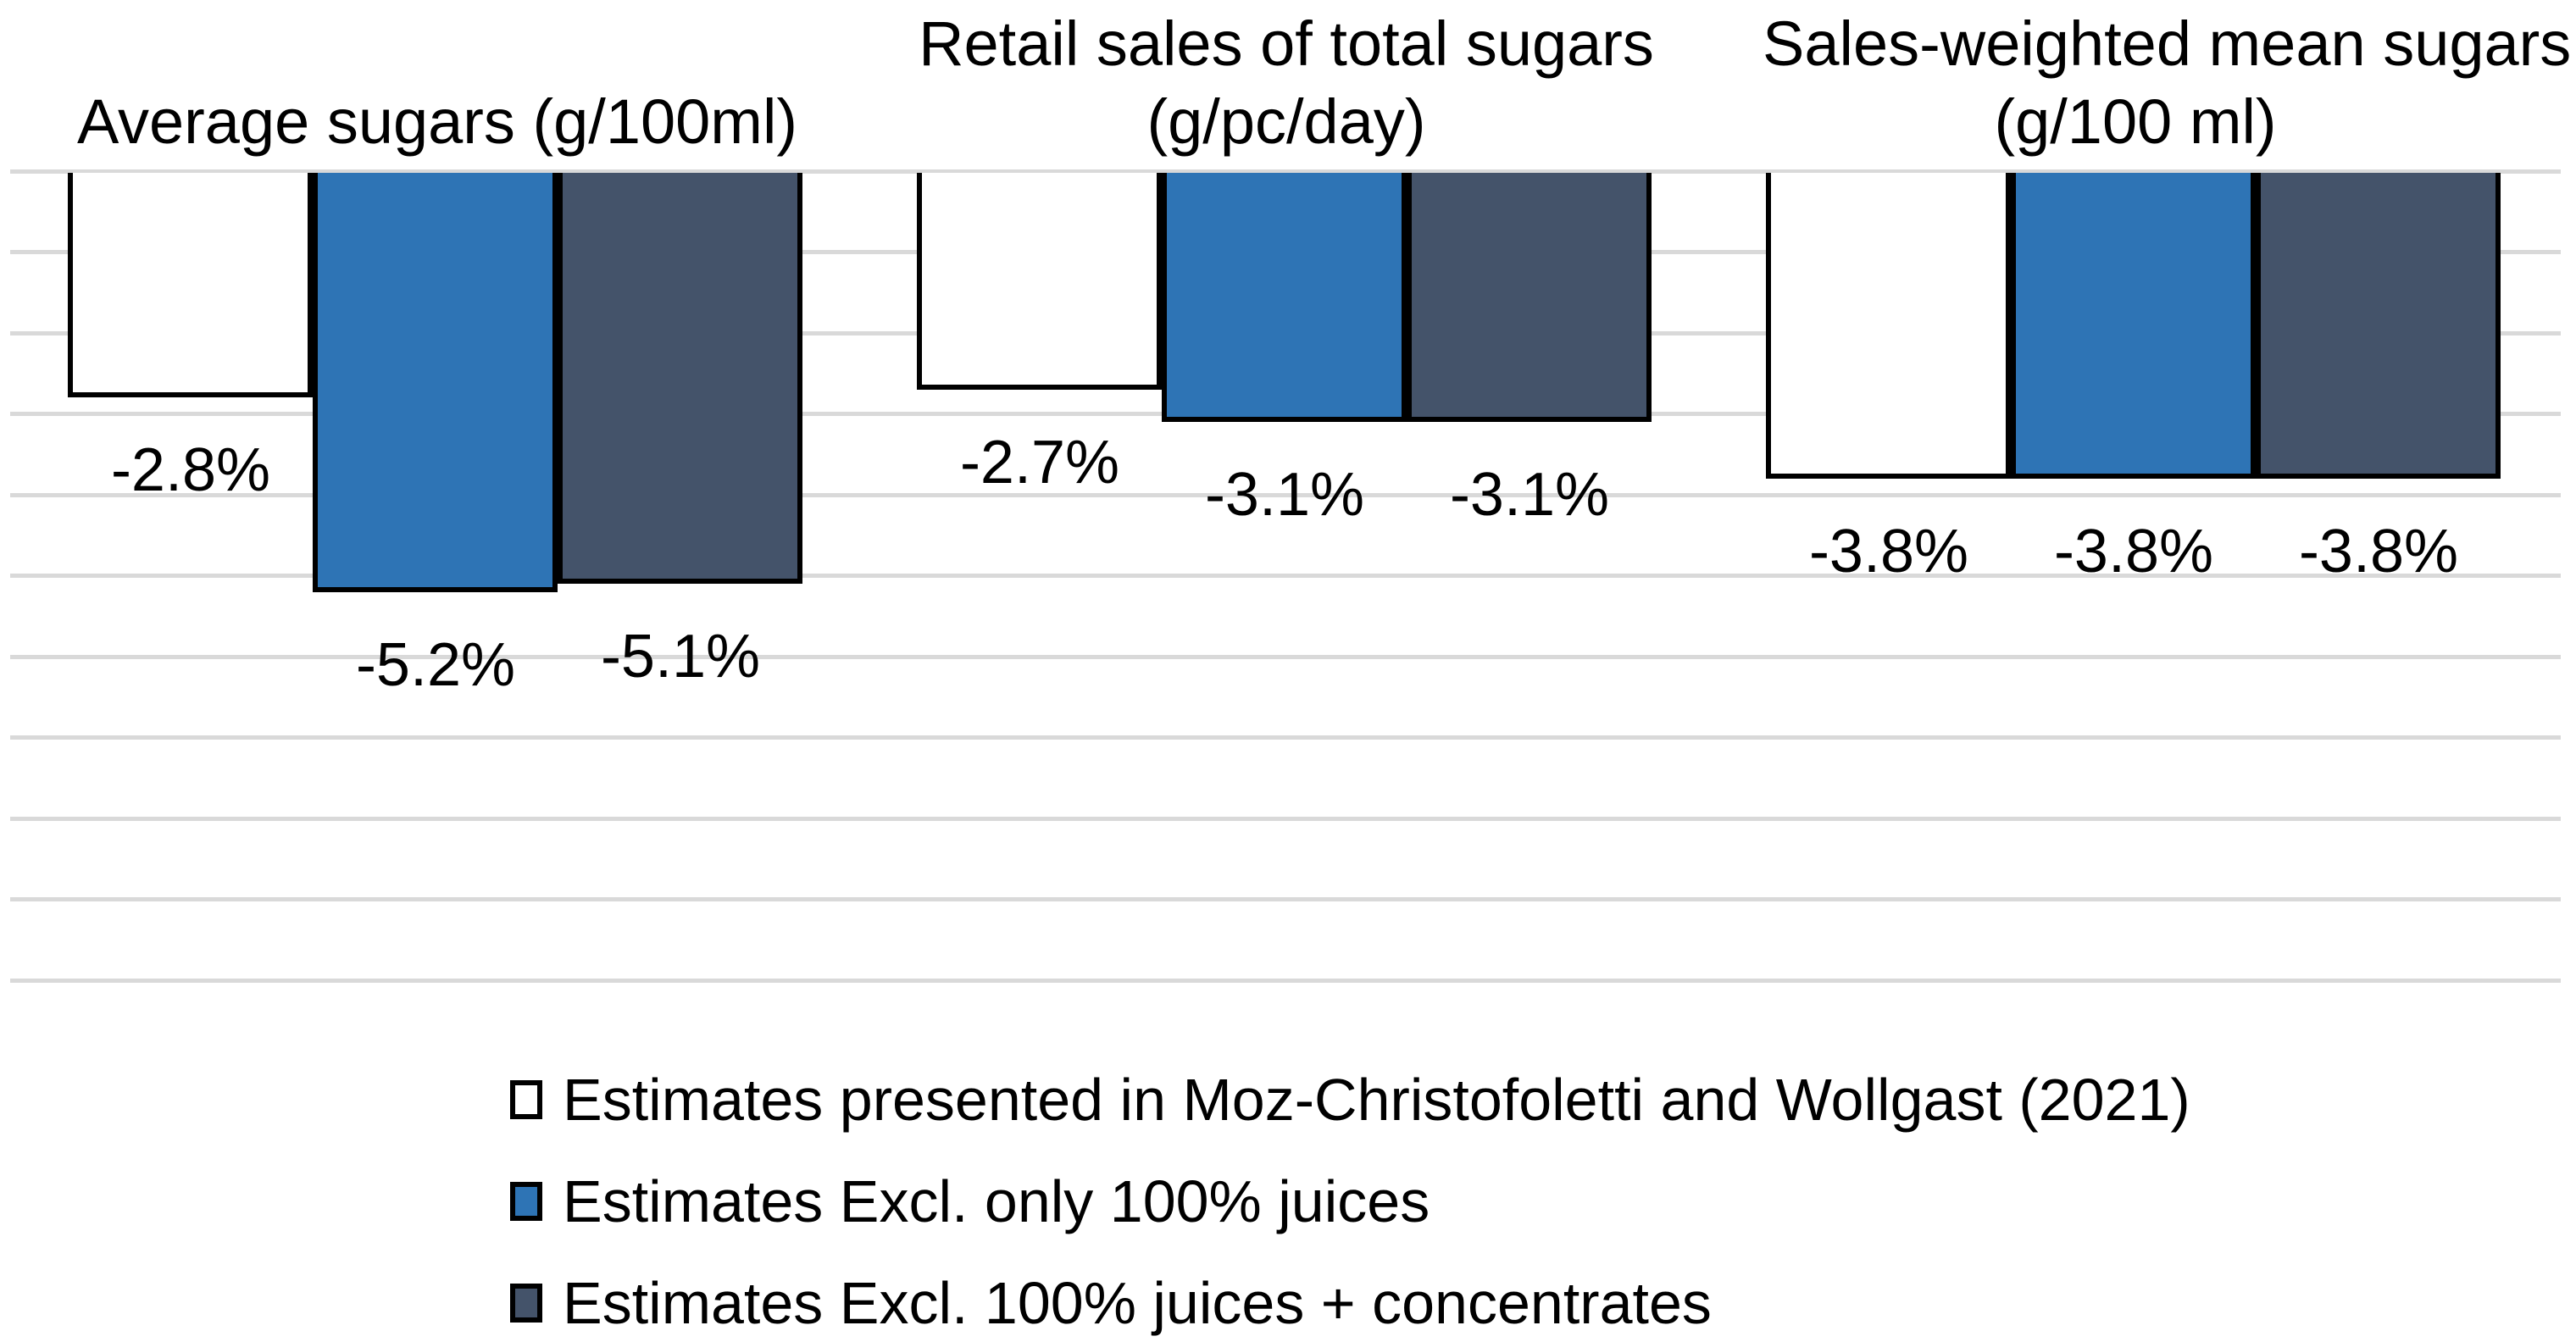 The height and width of the screenshot is (1342, 2576). What do you see at coordinates (526, 1201) in the screenshot?
I see `legend-swatch-blue-icon` at bounding box center [526, 1201].